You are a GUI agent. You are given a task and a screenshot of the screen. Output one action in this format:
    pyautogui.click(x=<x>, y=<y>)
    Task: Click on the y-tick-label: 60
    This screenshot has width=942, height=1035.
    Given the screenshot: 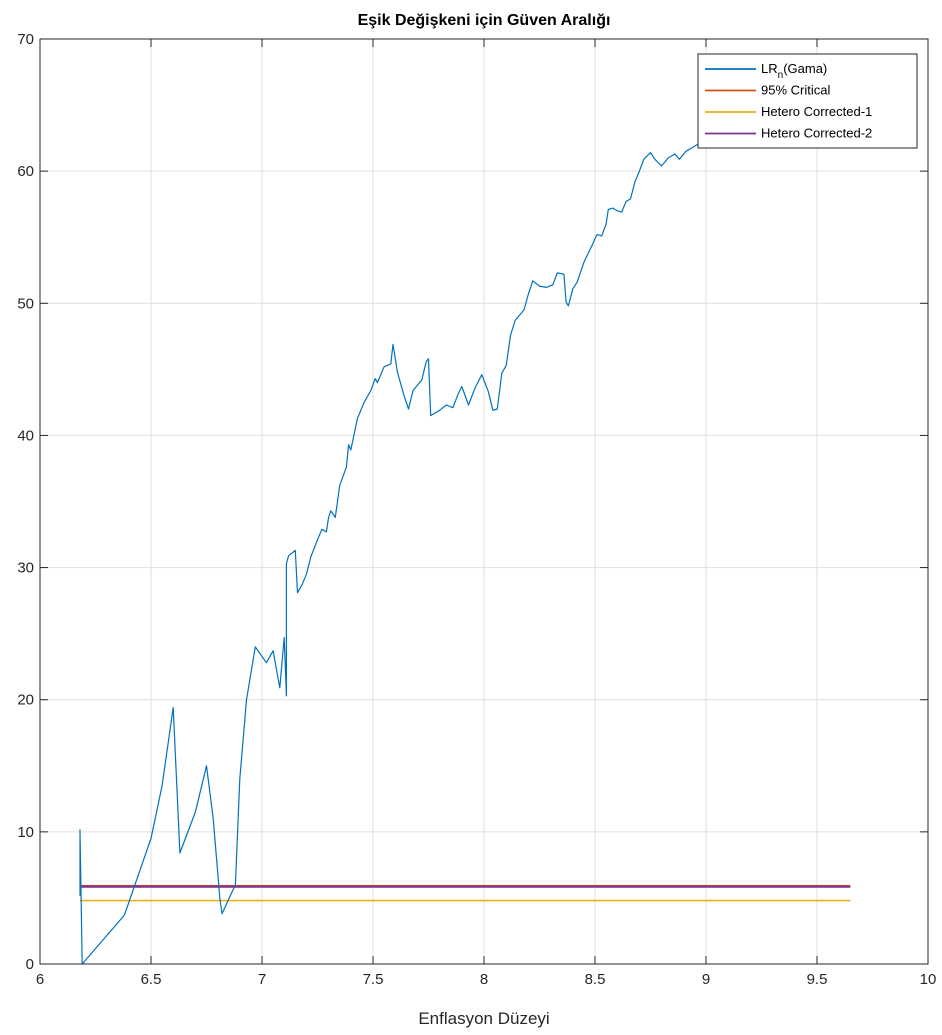 What is the action you would take?
    pyautogui.click(x=25, y=171)
    